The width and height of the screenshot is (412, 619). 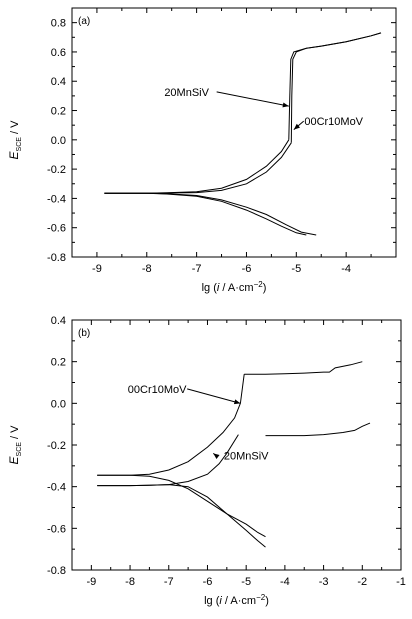 What do you see at coordinates (324, 582) in the screenshot?
I see `panel-b-xtick-label: -3` at bounding box center [324, 582].